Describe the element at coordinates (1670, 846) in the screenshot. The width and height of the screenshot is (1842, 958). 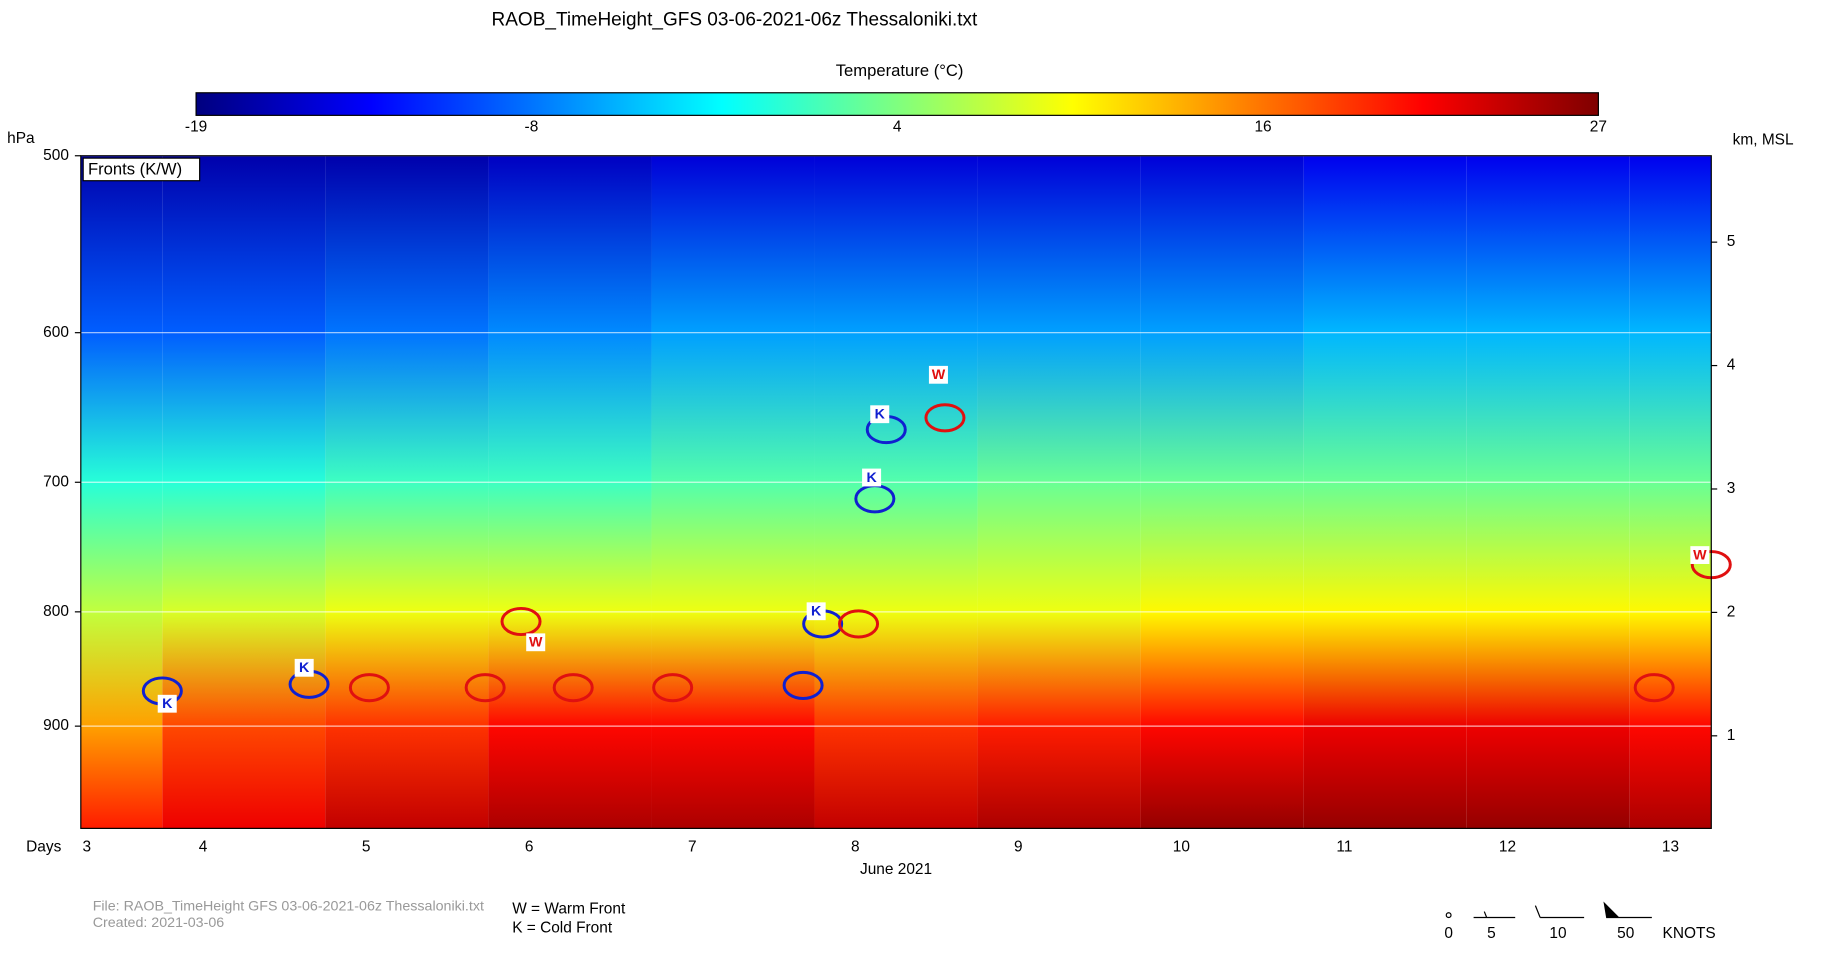
I see `x-tick-label: 13` at that location.